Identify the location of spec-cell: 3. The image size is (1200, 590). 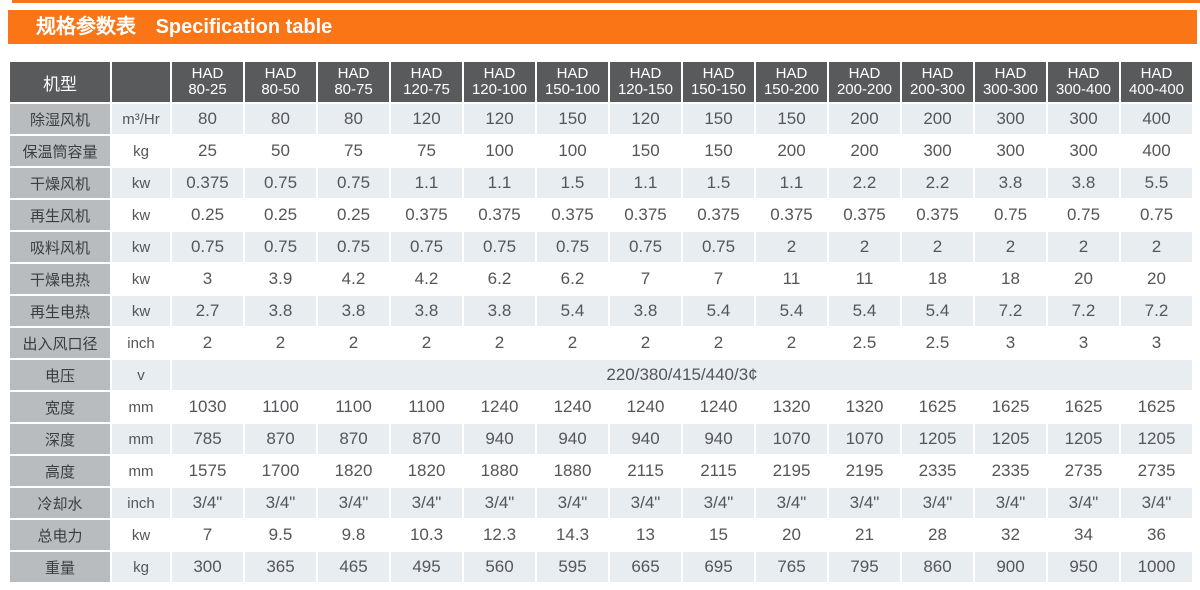
(1083, 343).